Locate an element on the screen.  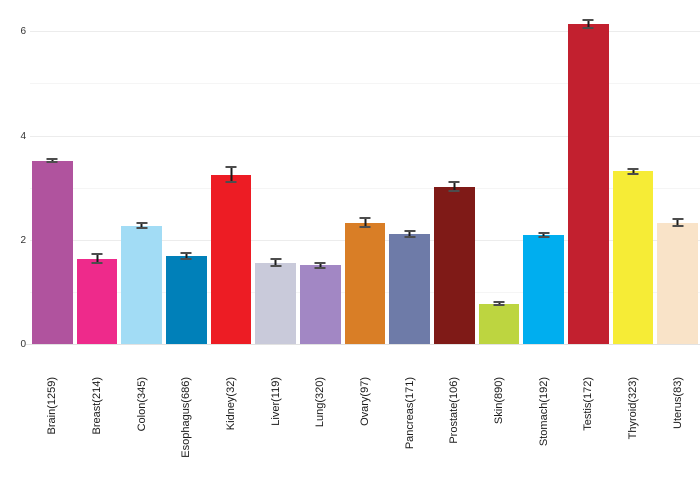
bar-liver is located at coordinates (276, 303).